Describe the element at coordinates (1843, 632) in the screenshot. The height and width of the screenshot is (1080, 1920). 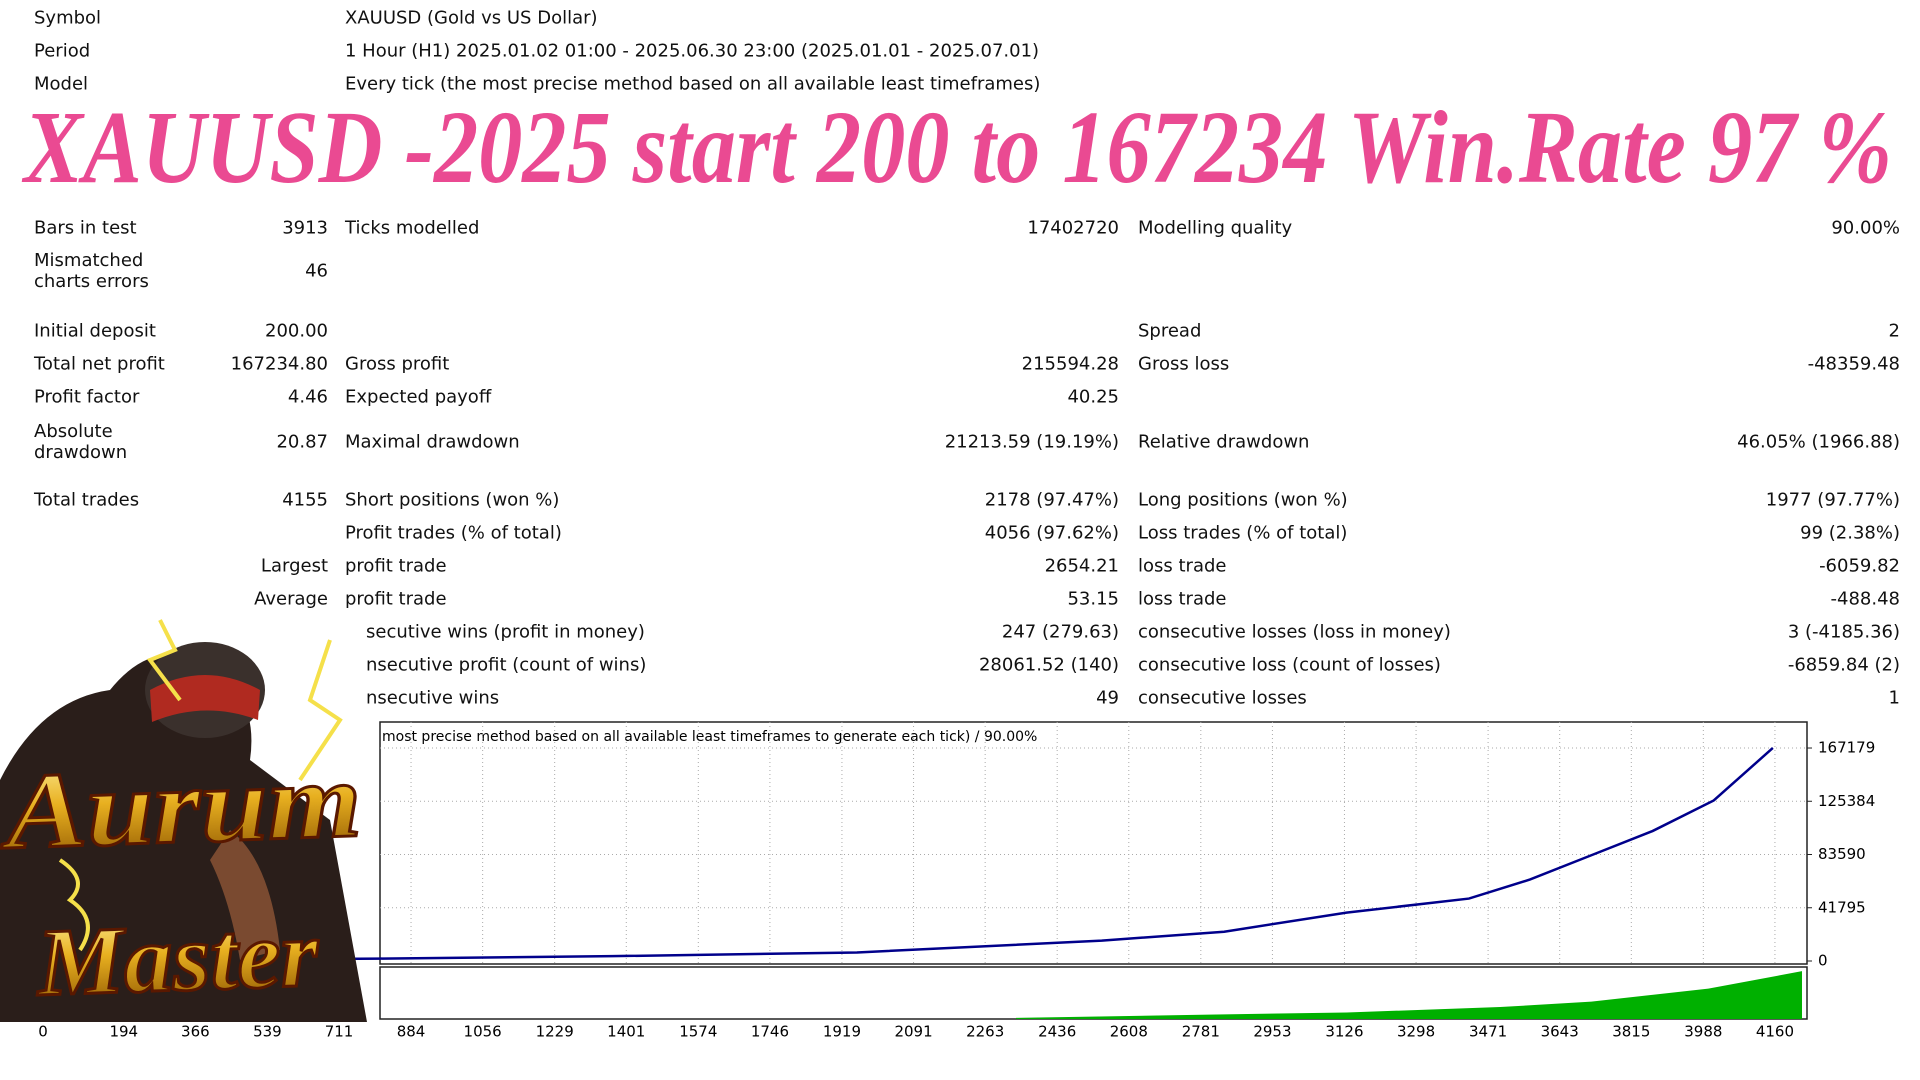
I see `stat-value: 3 (-4185.36)` at that location.